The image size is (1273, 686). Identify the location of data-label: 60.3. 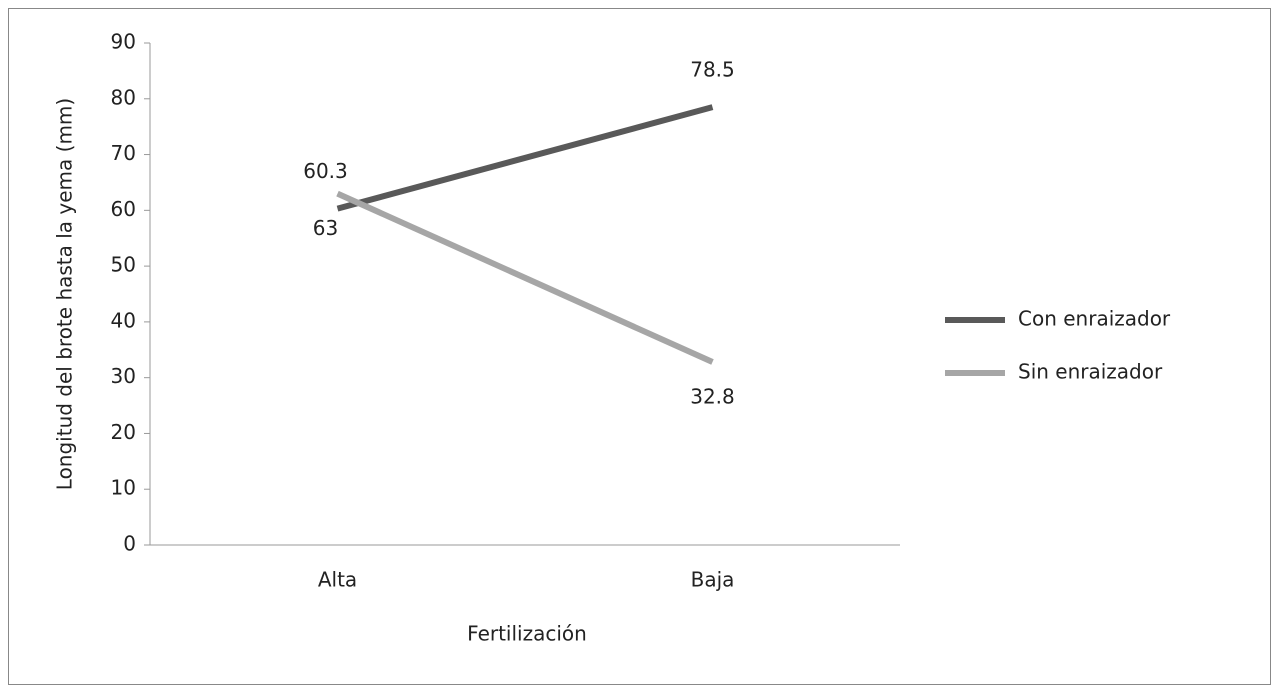
(325, 171).